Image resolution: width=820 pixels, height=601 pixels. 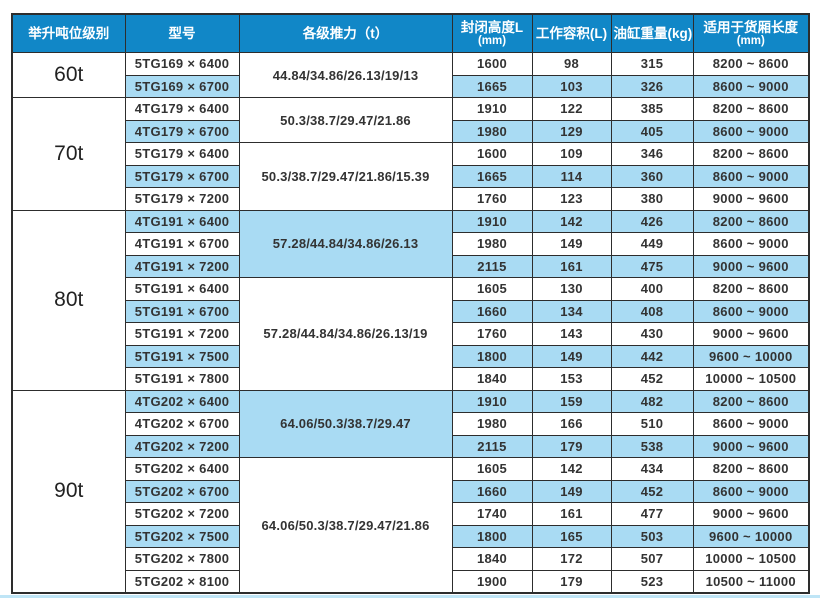 I want to click on cylinder-weight-cell: 507, so click(x=652, y=559).